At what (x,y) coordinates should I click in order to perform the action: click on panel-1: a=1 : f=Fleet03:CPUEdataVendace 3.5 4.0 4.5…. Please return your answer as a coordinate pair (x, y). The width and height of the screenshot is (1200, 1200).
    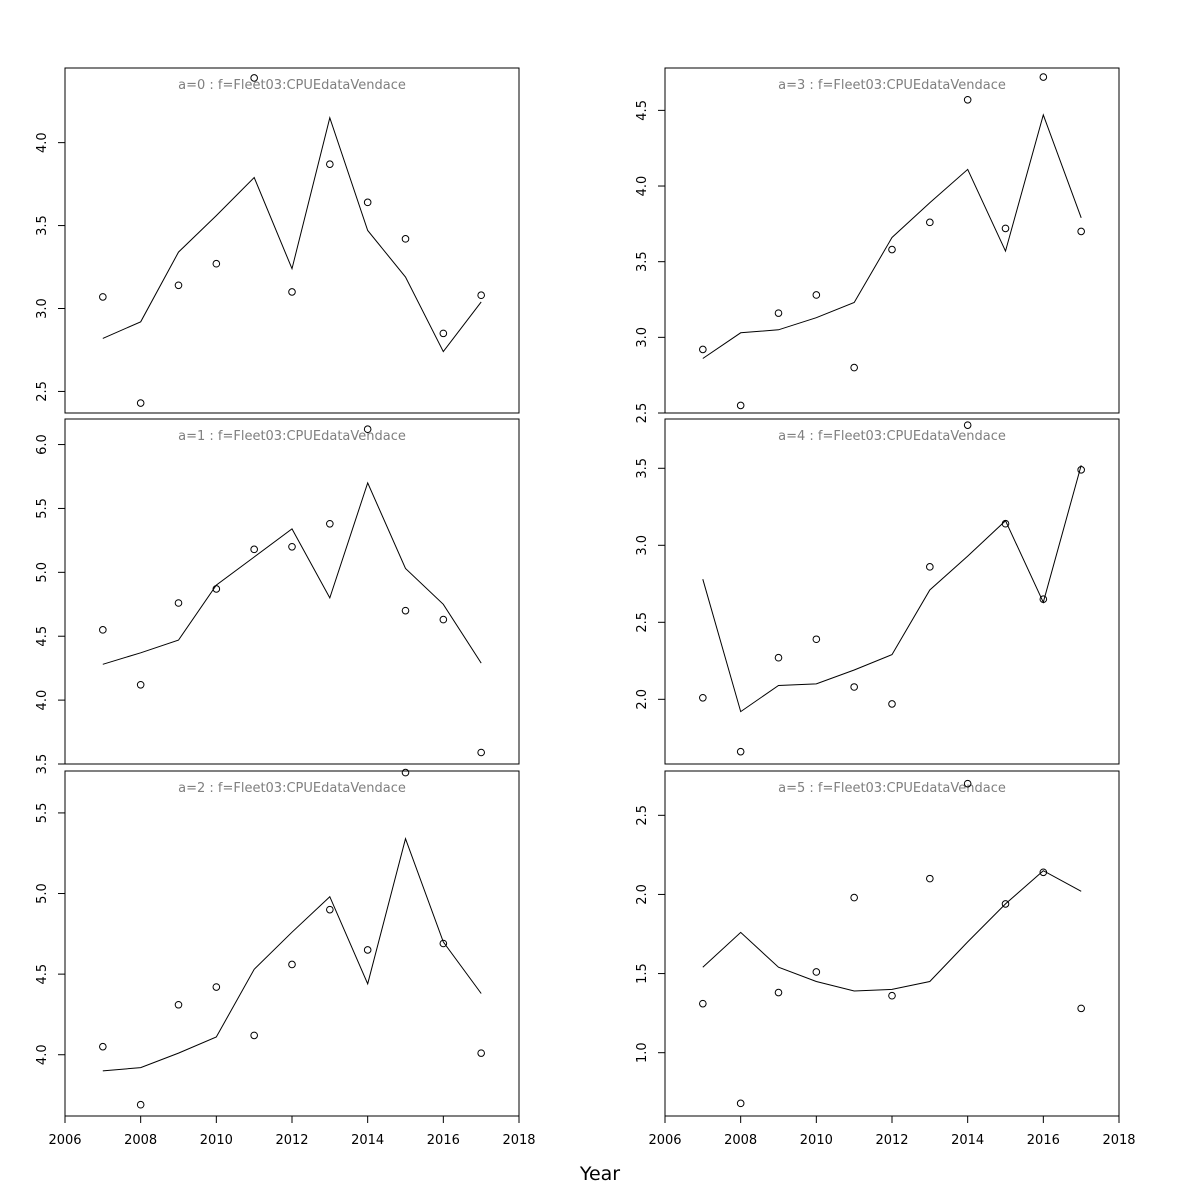
    Looking at the image, I should click on (277, 596).